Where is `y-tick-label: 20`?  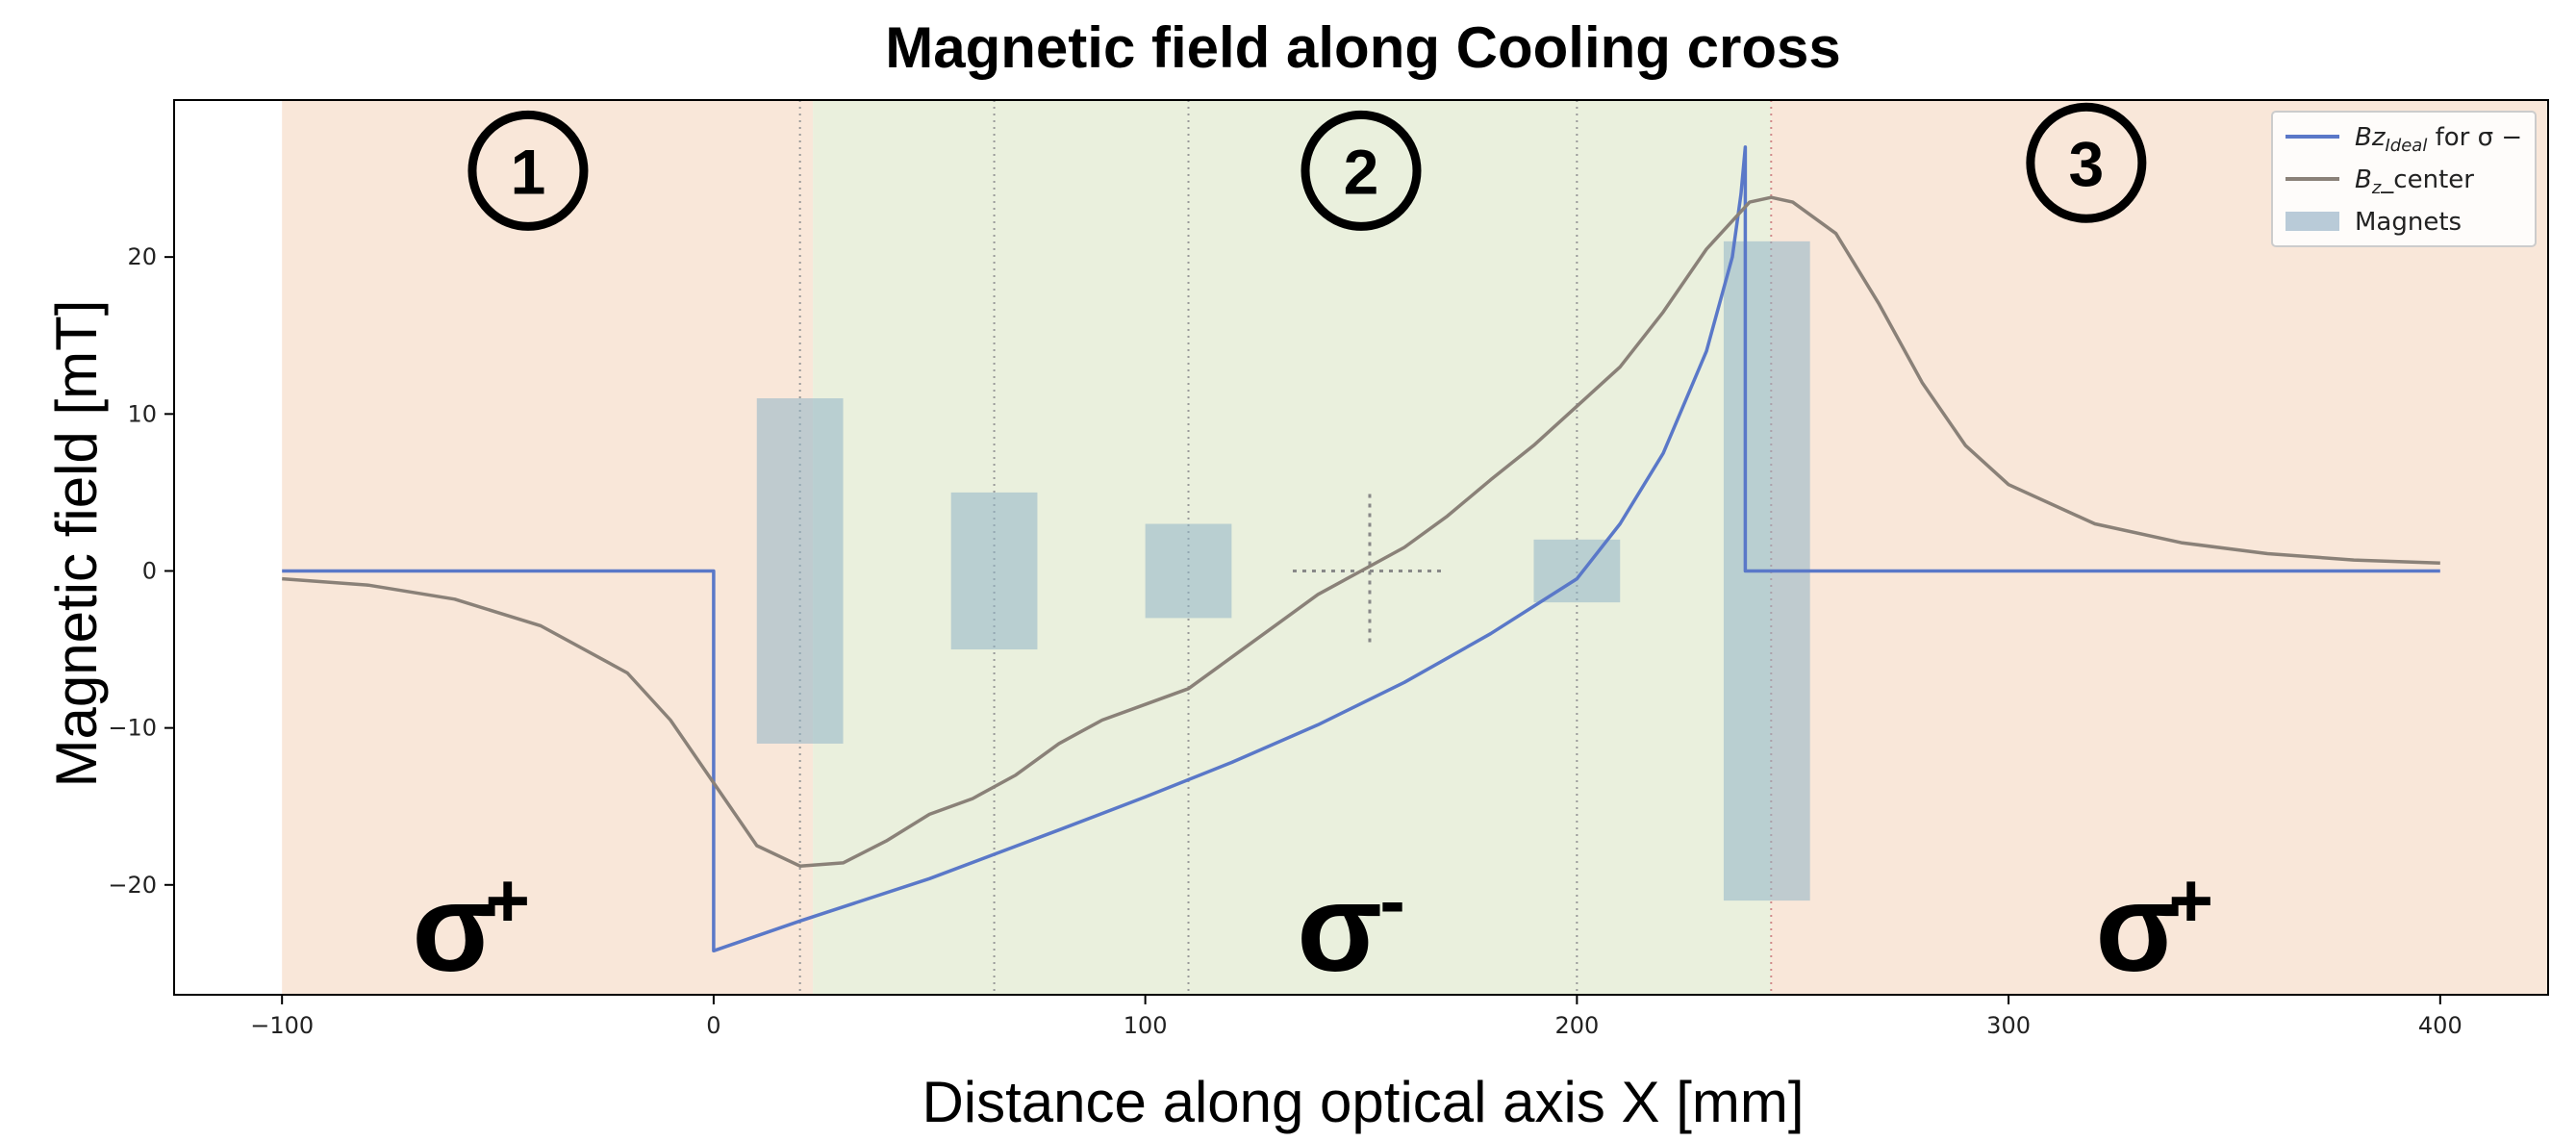
y-tick-label: 20 is located at coordinates (142, 256).